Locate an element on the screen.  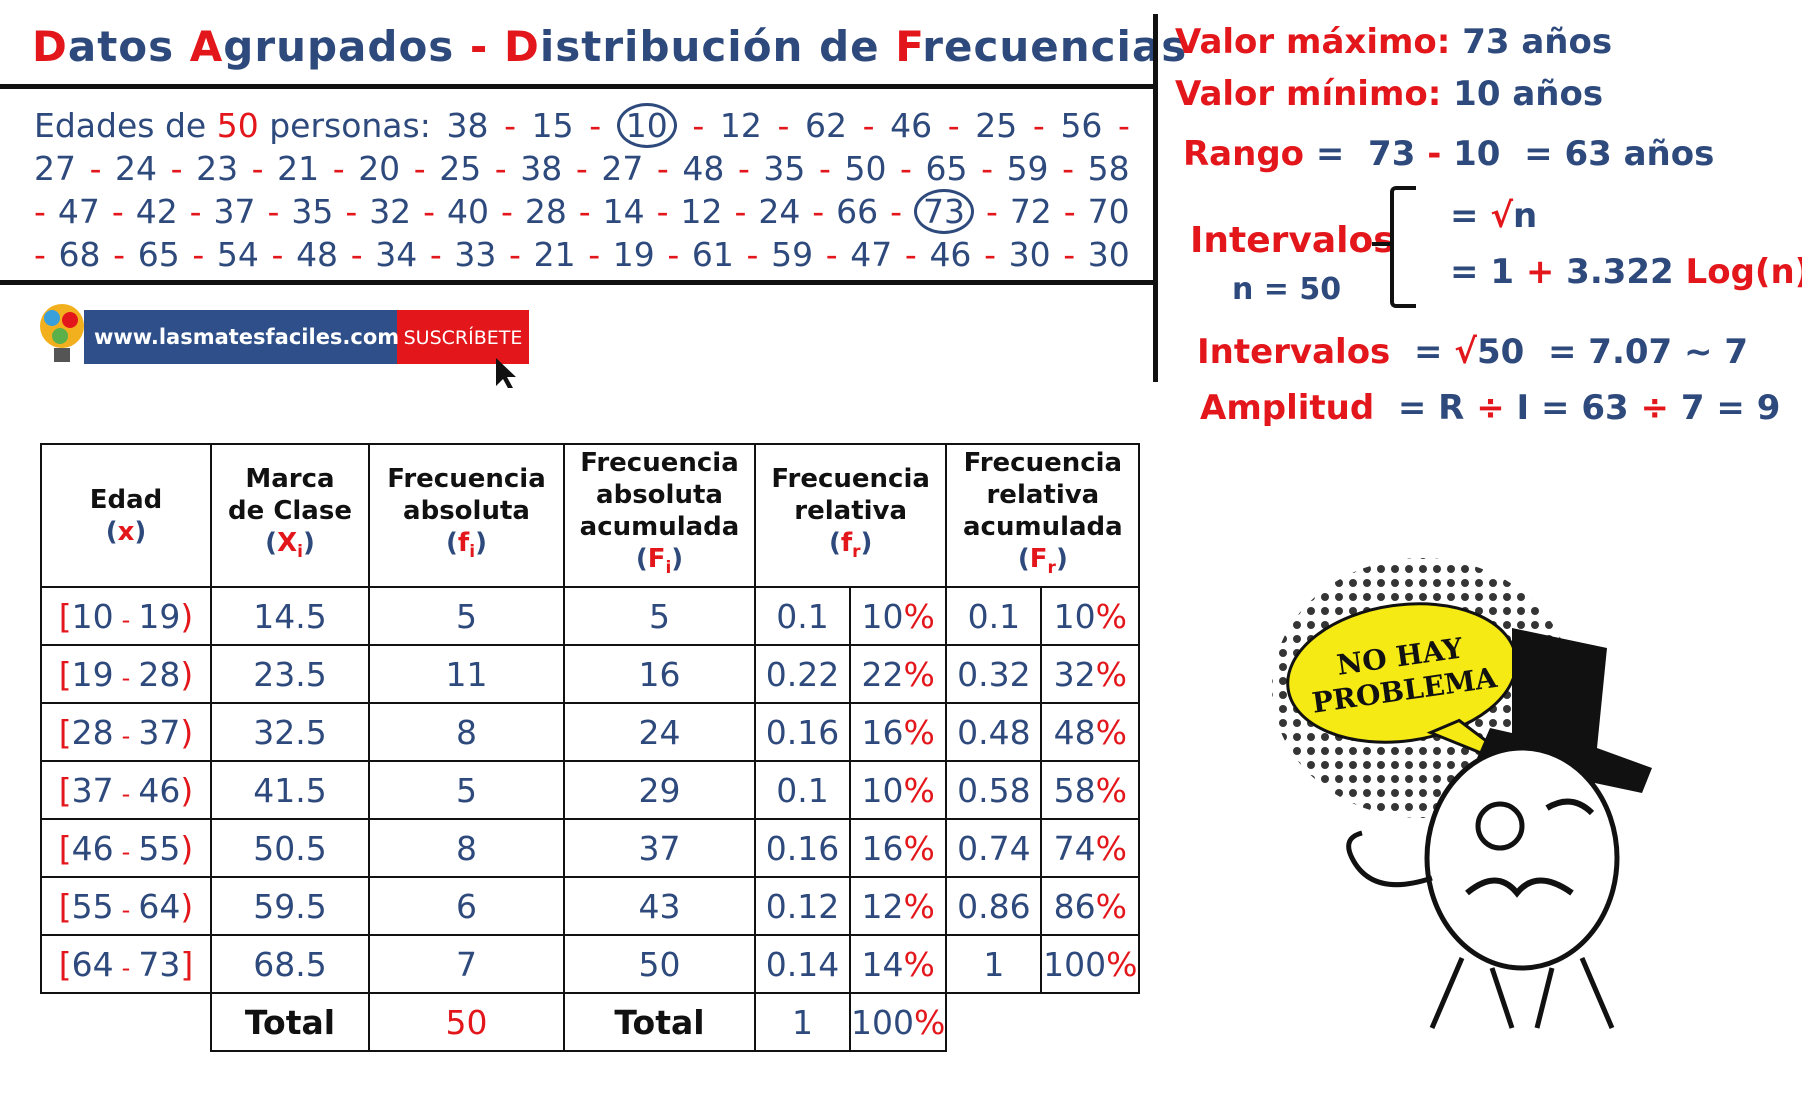
text-segment: Amplitud is located at coordinates (1287, 408).